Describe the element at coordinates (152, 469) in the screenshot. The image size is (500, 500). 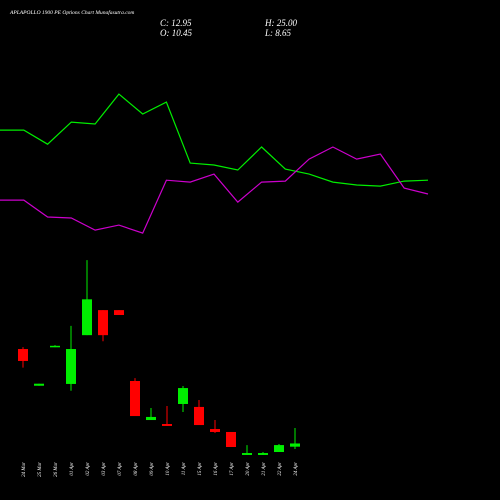
I see `x-tick-label: 09 Apr` at that location.